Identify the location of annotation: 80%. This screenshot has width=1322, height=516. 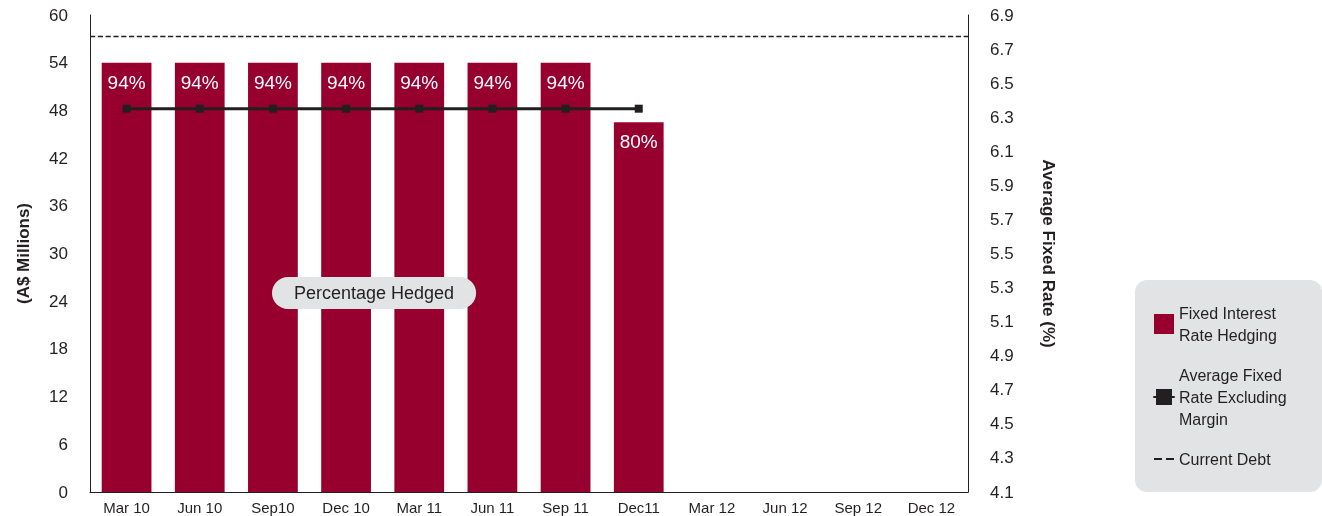
(638, 142).